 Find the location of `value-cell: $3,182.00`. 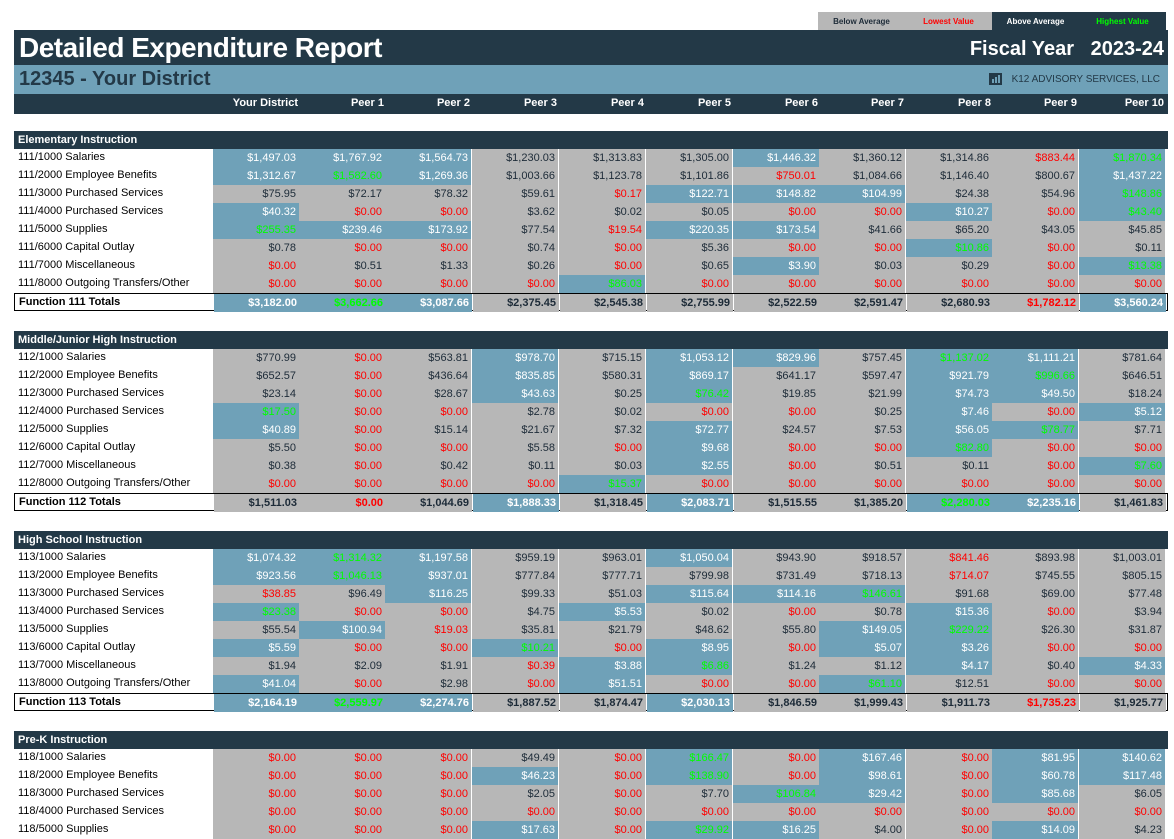

value-cell: $3,182.00 is located at coordinates (257, 303).